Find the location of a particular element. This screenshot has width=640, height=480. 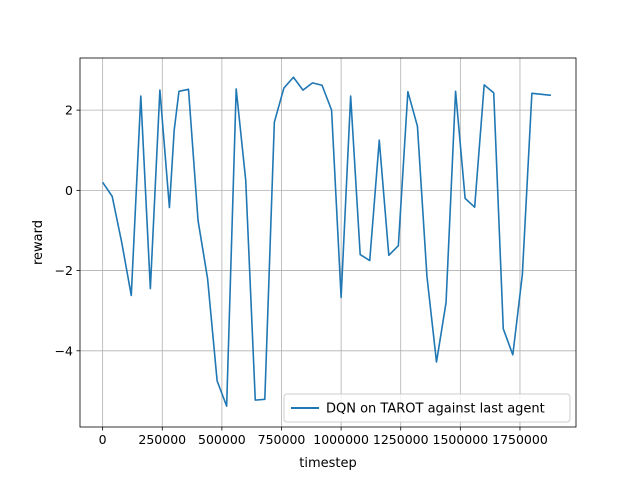

x-tick-label: 1000000 is located at coordinates (341, 439).